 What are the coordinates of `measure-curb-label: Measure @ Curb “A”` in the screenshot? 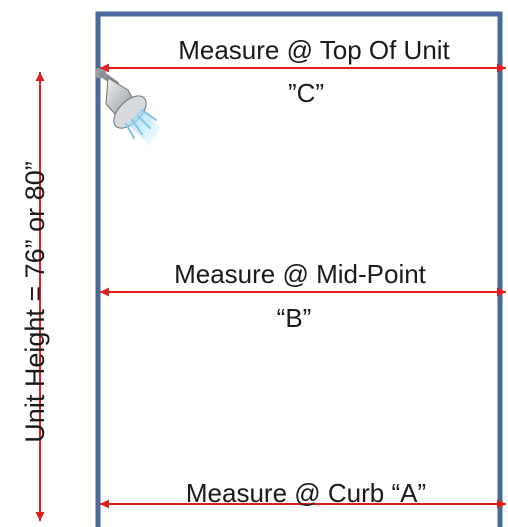 It's located at (306, 493).